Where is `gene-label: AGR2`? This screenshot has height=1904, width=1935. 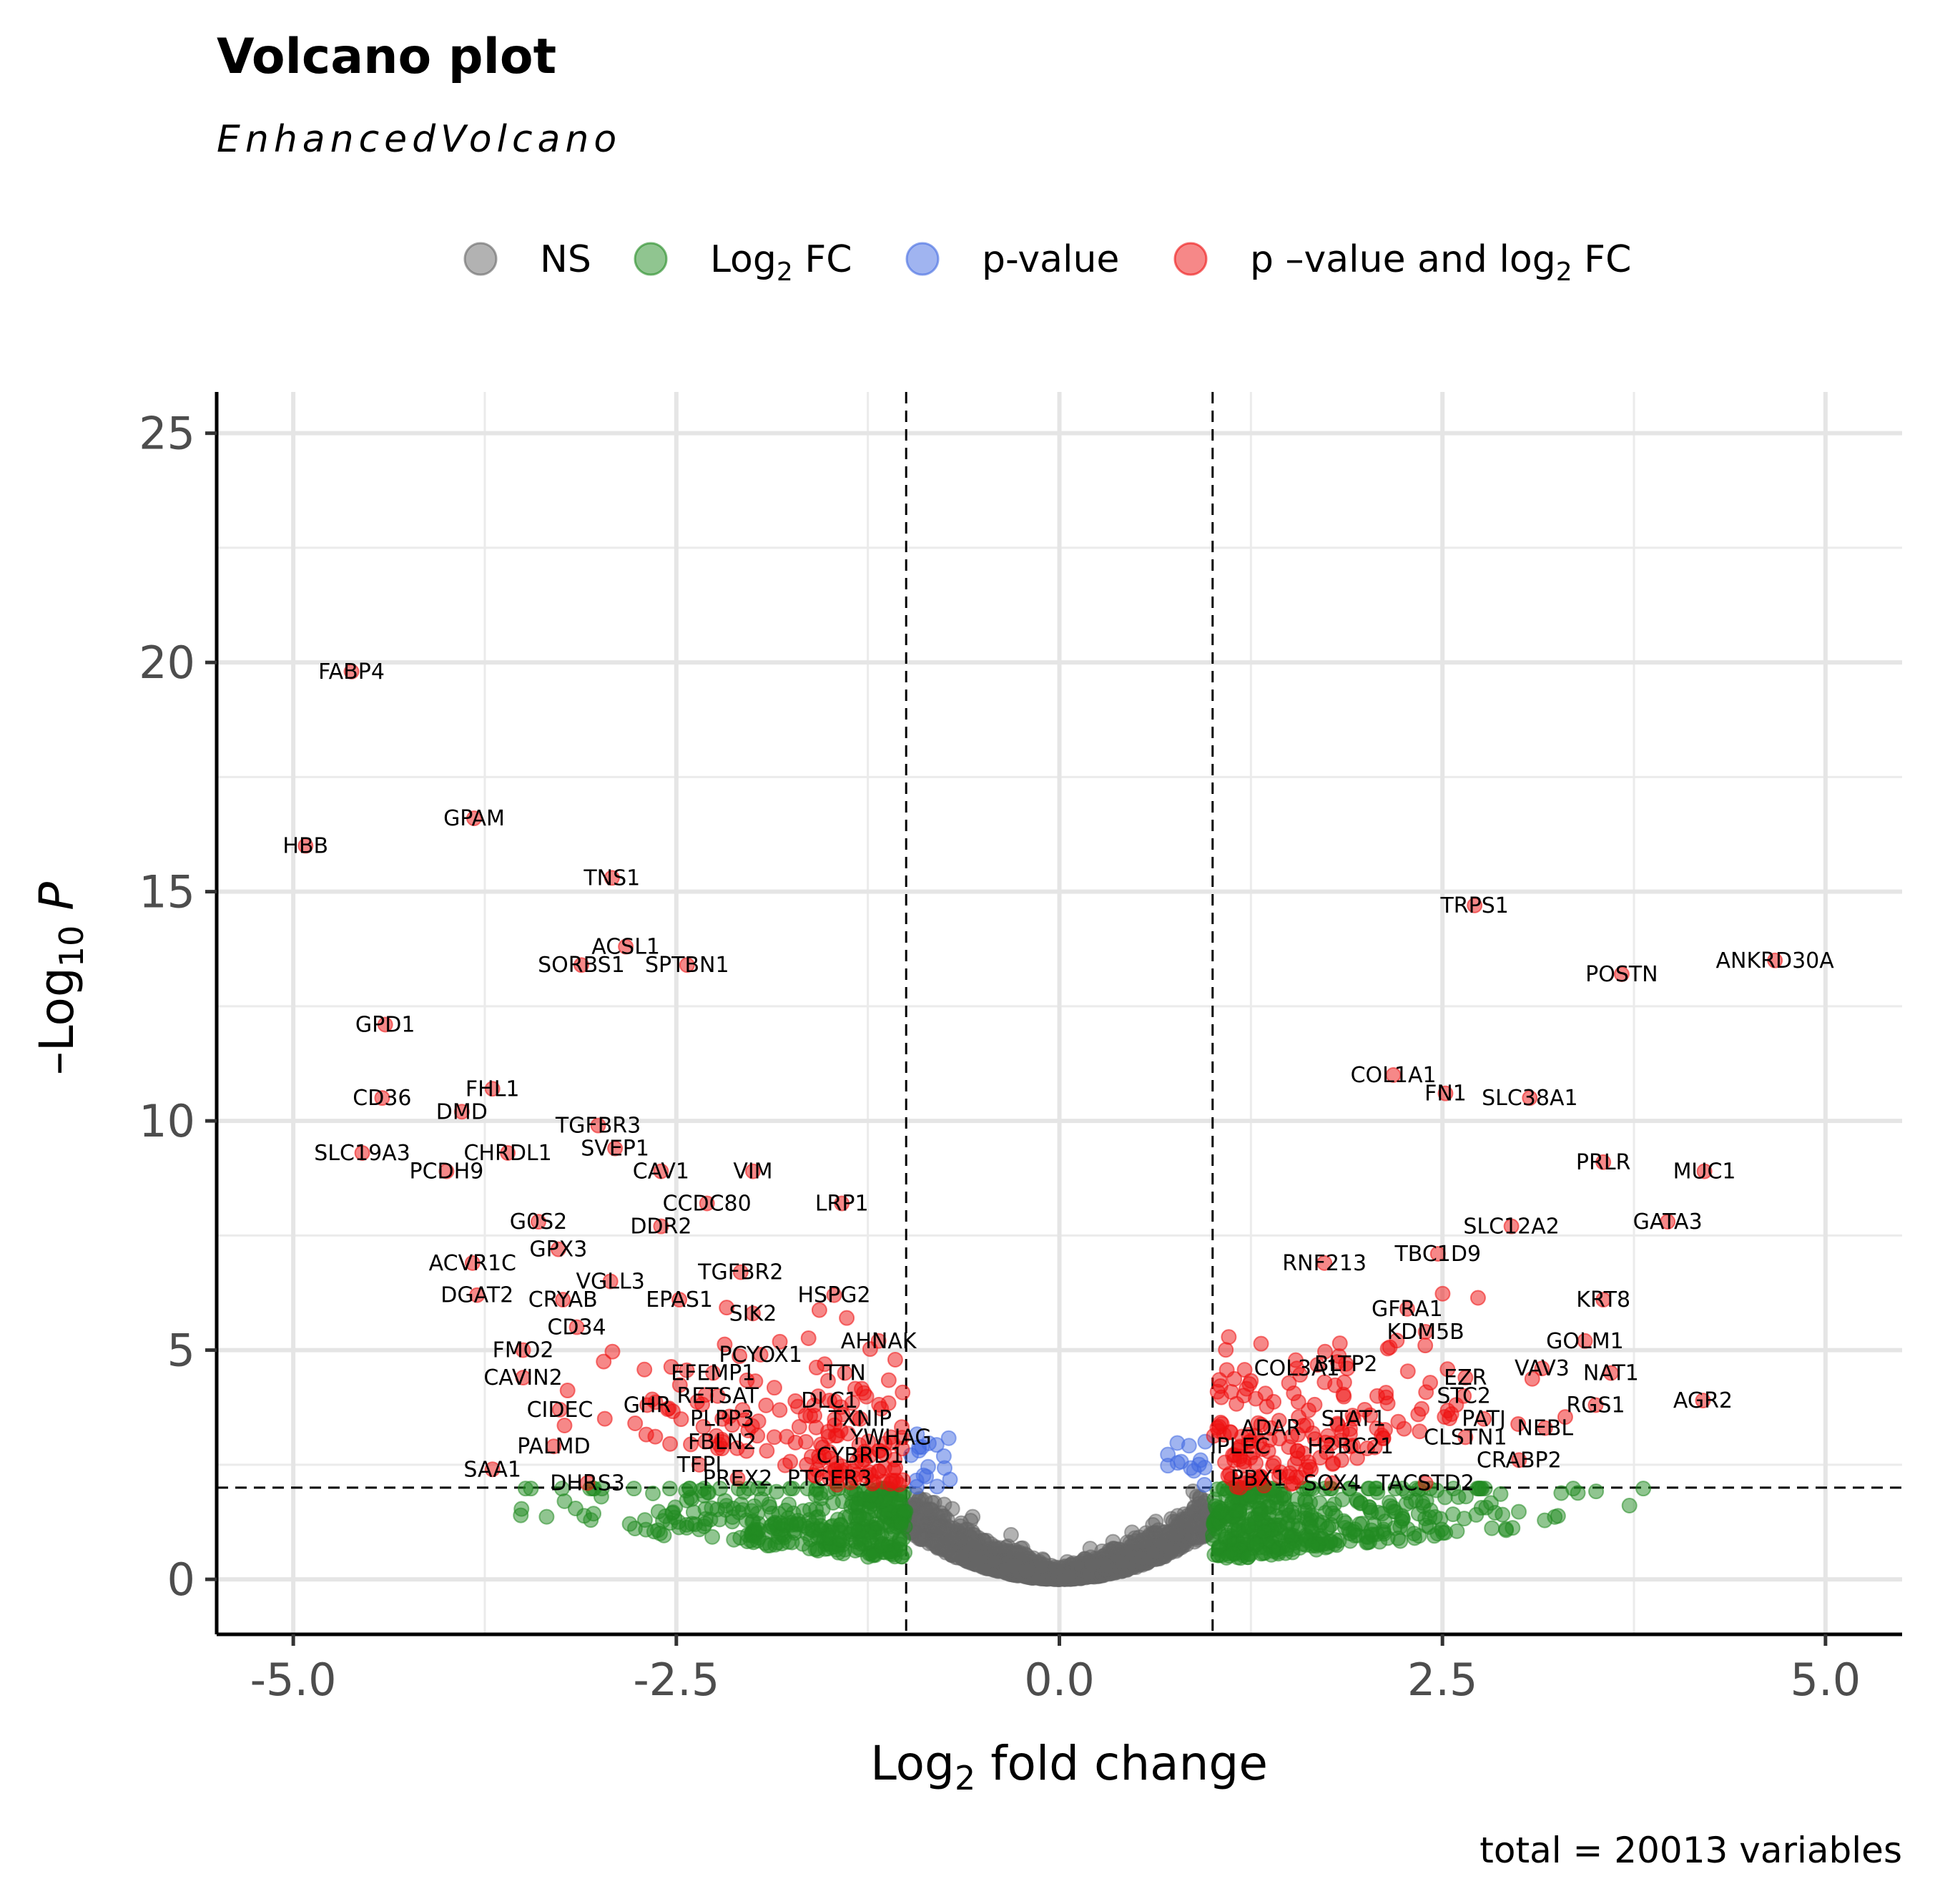 gene-label: AGR2 is located at coordinates (1703, 1400).